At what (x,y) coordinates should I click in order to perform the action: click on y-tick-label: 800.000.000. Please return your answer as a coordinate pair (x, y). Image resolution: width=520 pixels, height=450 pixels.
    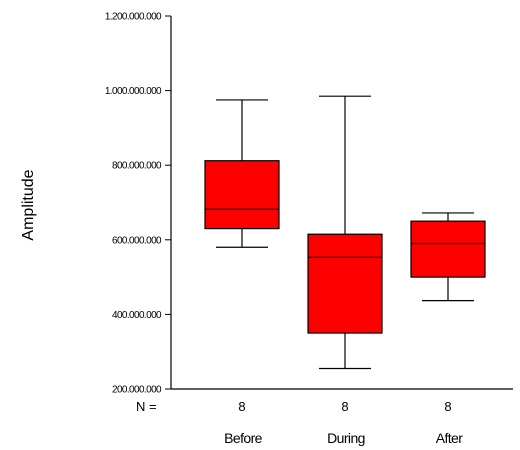
    Looking at the image, I should click on (137, 166).